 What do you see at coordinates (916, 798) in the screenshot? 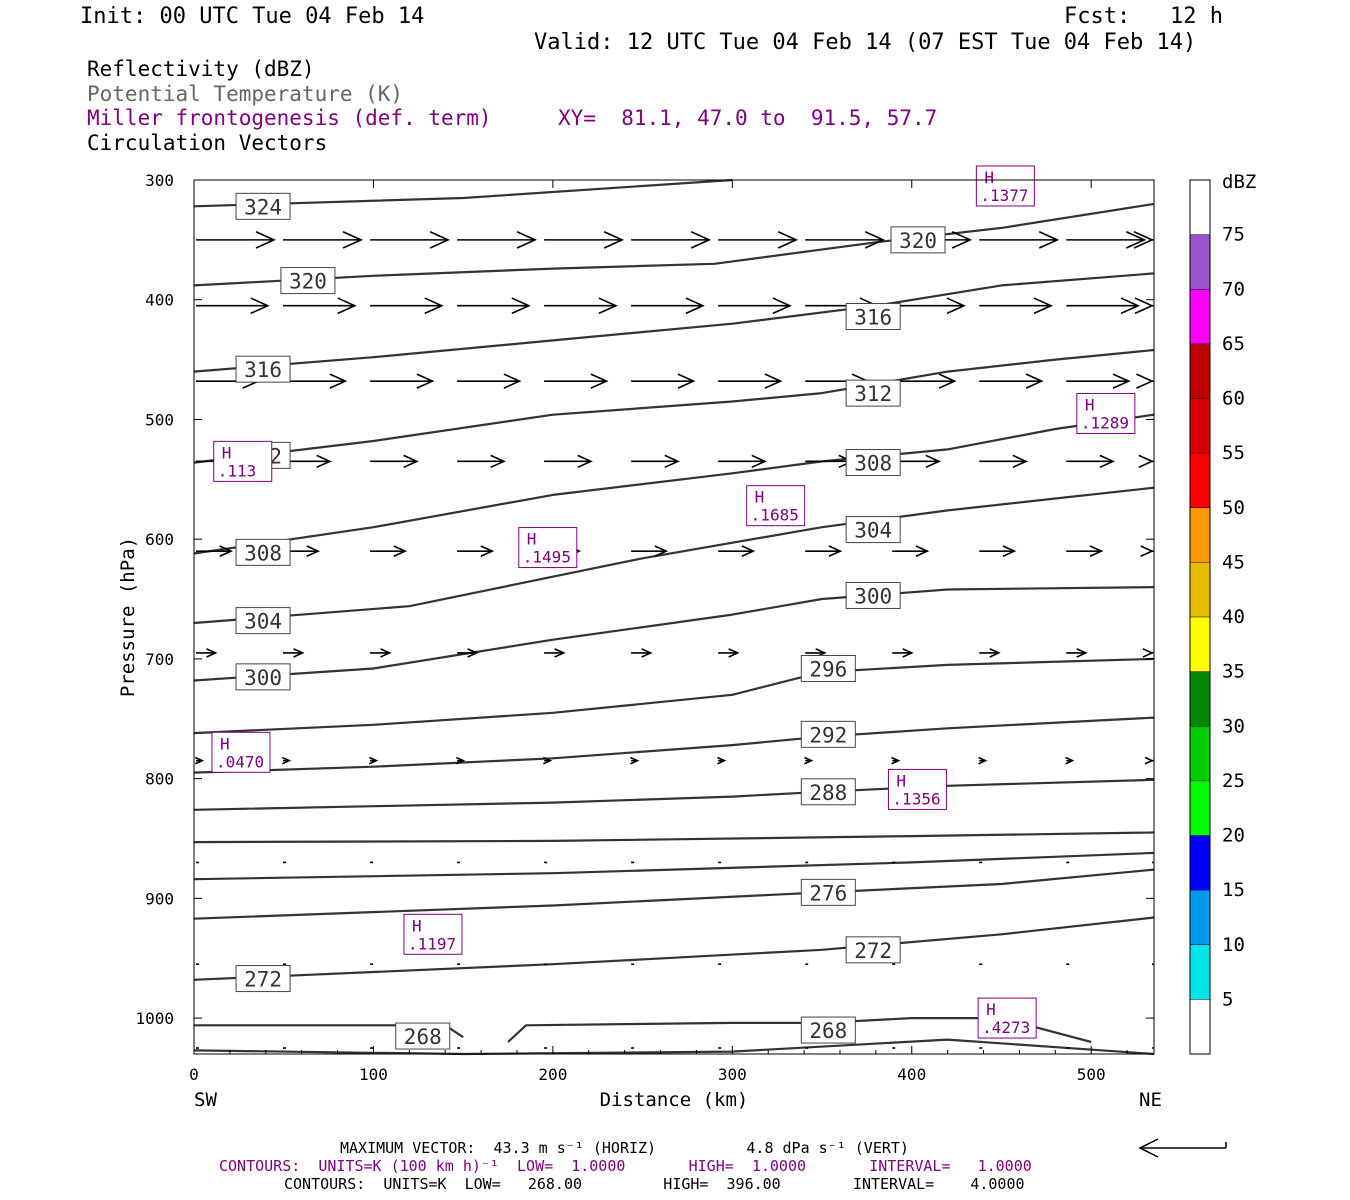
I see `frontogenesis-max-value: .1356` at bounding box center [916, 798].